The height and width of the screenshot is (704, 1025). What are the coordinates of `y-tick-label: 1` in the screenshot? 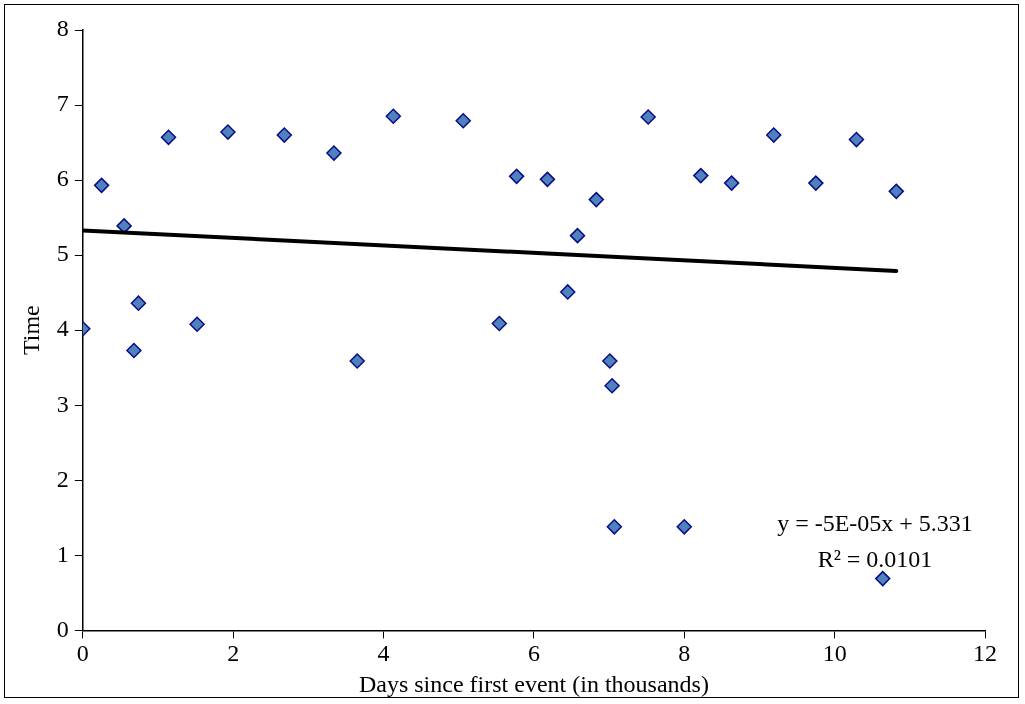 It's located at (62, 553).